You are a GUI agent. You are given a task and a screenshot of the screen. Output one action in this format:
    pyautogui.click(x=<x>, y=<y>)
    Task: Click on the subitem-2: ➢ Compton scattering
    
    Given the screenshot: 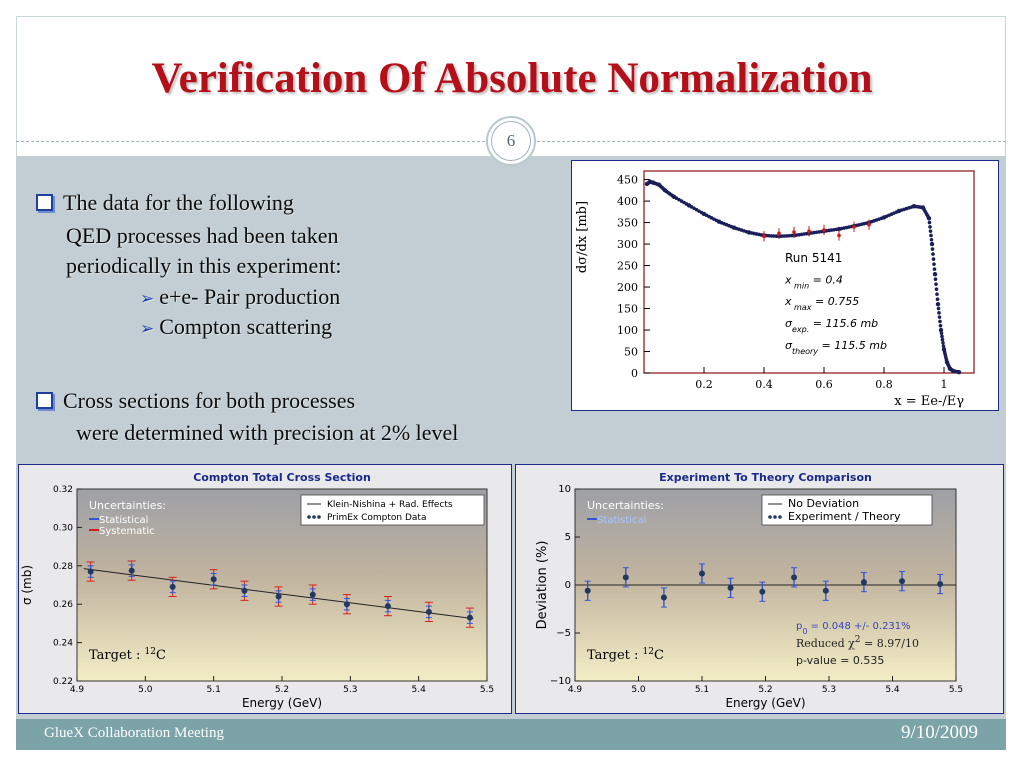 What is the action you would take?
    pyautogui.click(x=236, y=328)
    